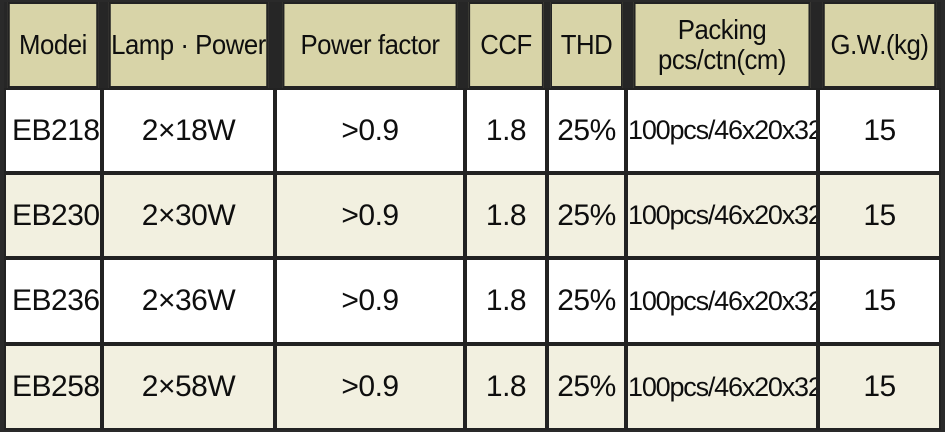 This screenshot has height=432, width=945. Describe the element at coordinates (722, 59) in the screenshot. I see `header-packing-line2: pcs/ctn(cm)` at that location.